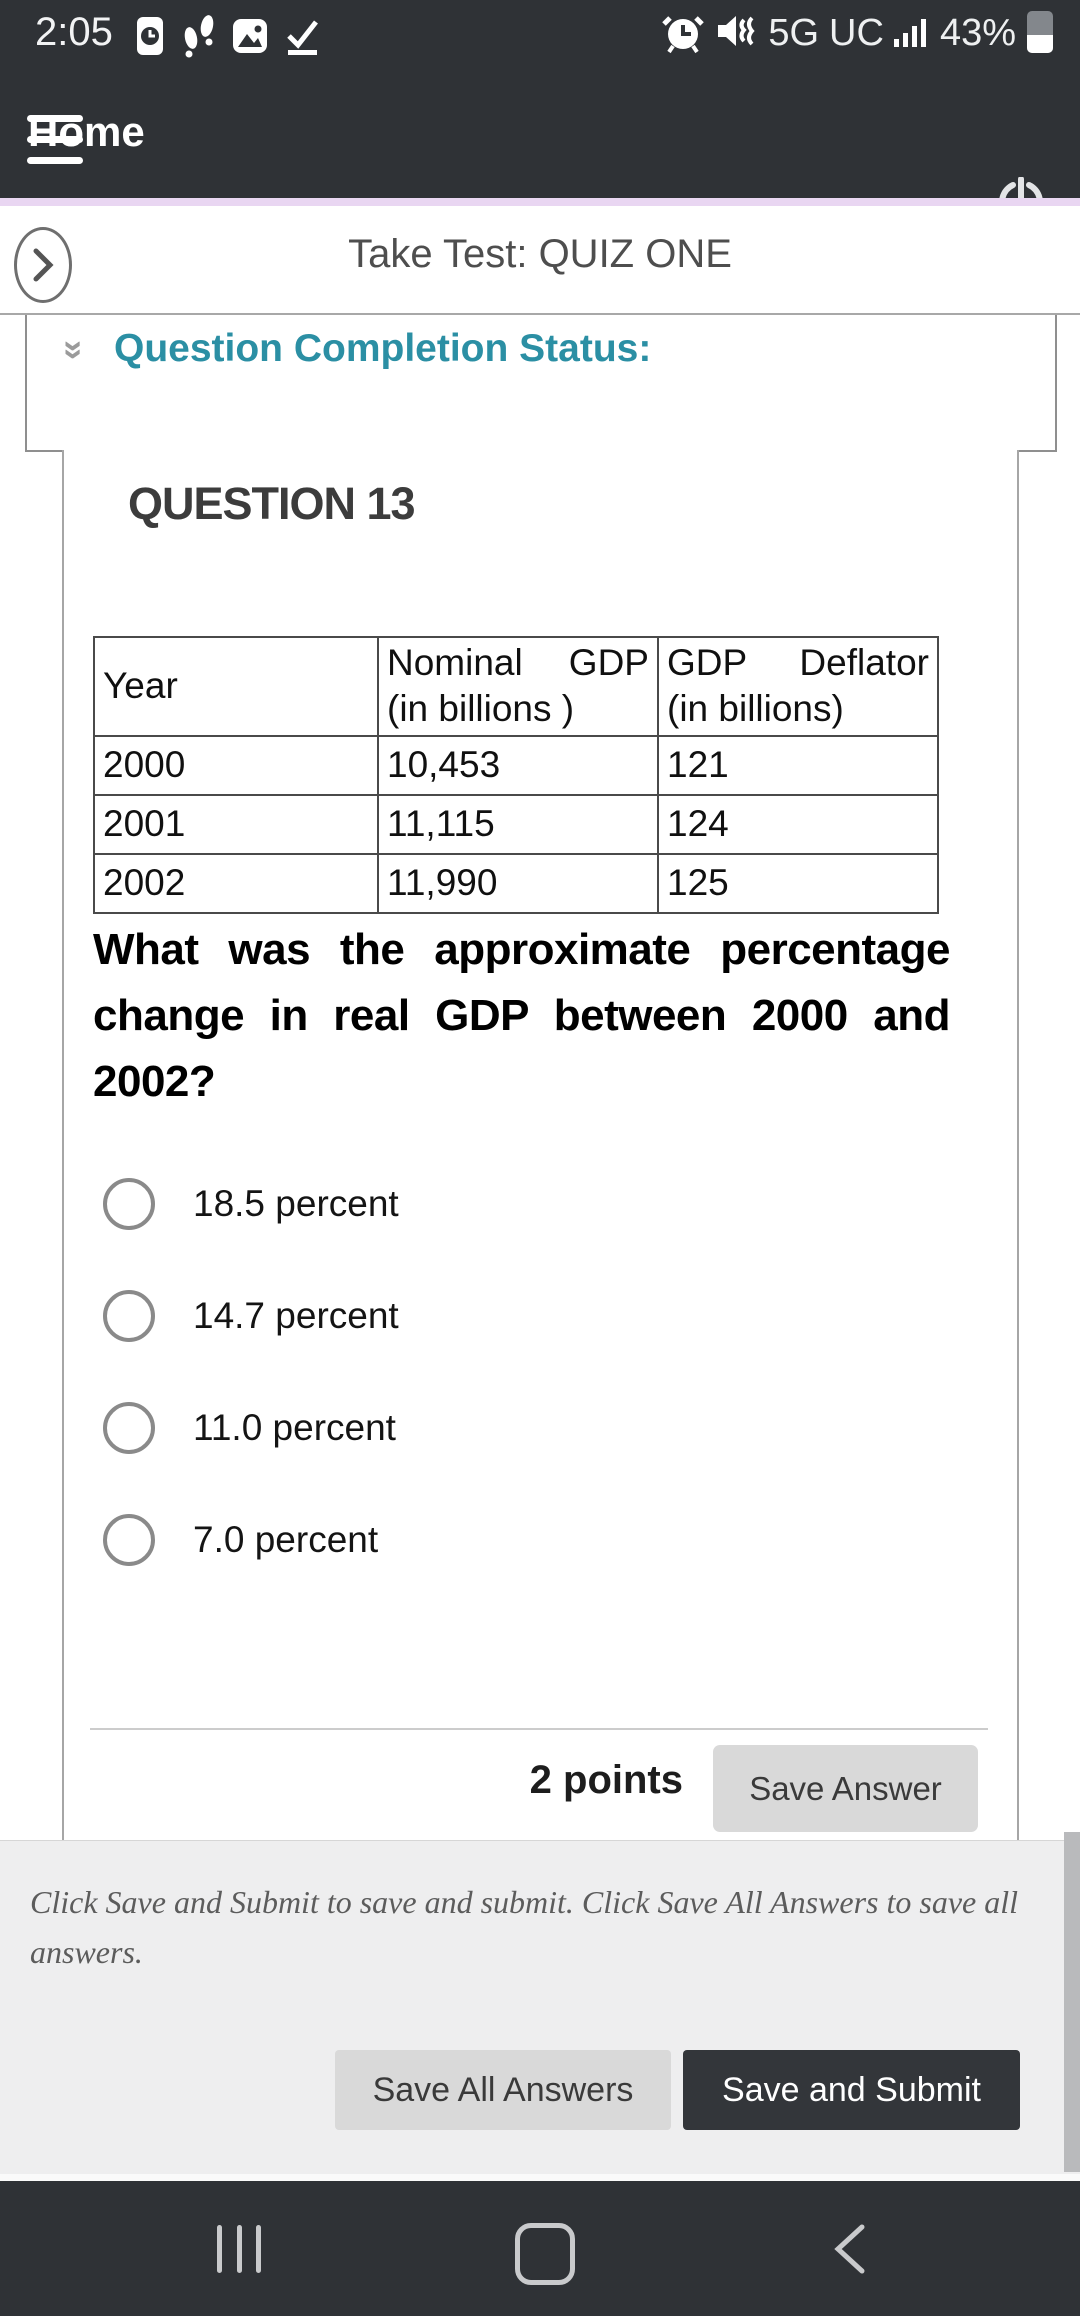 This screenshot has height=2316, width=1080. Describe the element at coordinates (250, 38) in the screenshot. I see `gallery-icon` at that location.